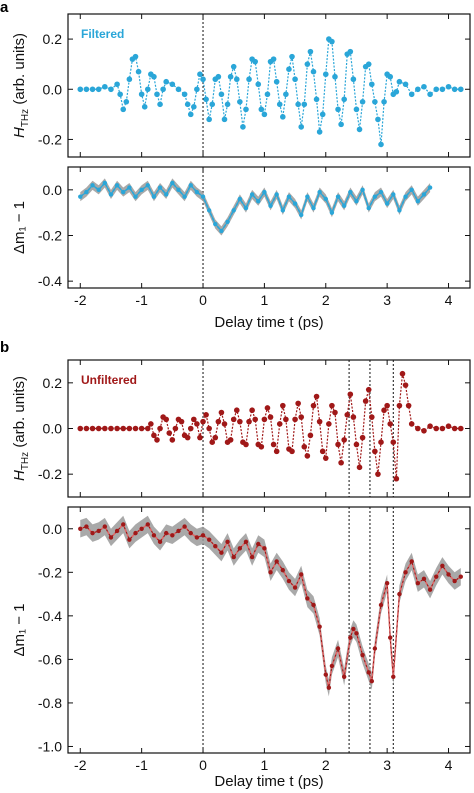 This screenshot has height=793, width=474. What do you see at coordinates (21, 428) in the screenshot?
I see `y-axis-label: HTHz (arb. units)` at bounding box center [21, 428].